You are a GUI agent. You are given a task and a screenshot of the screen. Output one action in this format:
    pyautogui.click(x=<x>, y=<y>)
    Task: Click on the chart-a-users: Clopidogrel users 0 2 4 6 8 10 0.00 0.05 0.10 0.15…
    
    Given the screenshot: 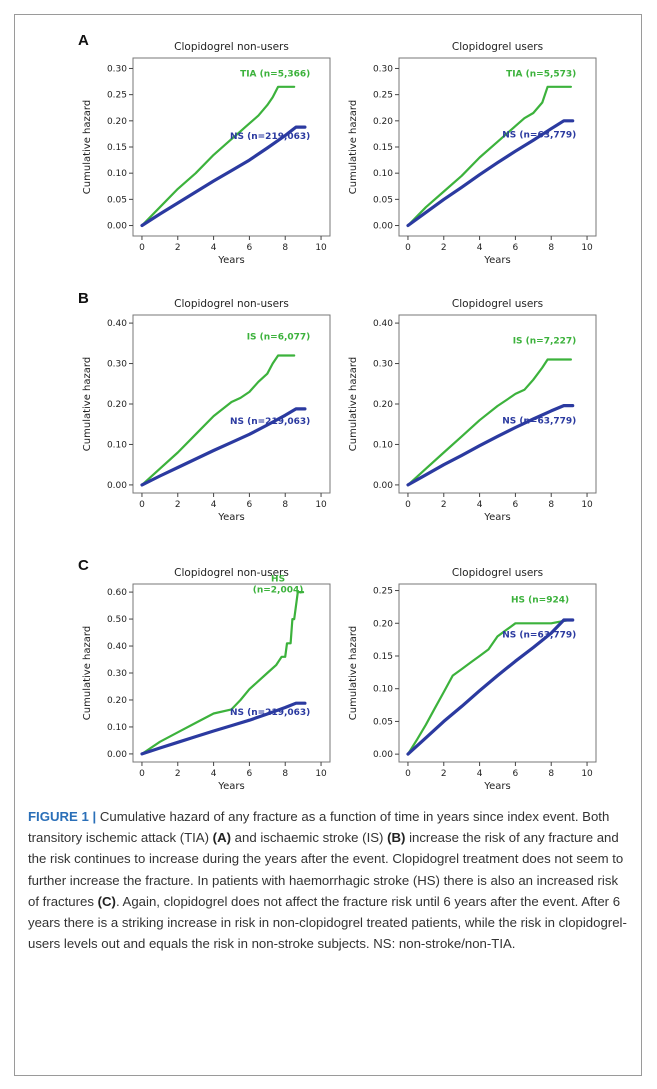 What is the action you would take?
    pyautogui.click(x=472, y=153)
    